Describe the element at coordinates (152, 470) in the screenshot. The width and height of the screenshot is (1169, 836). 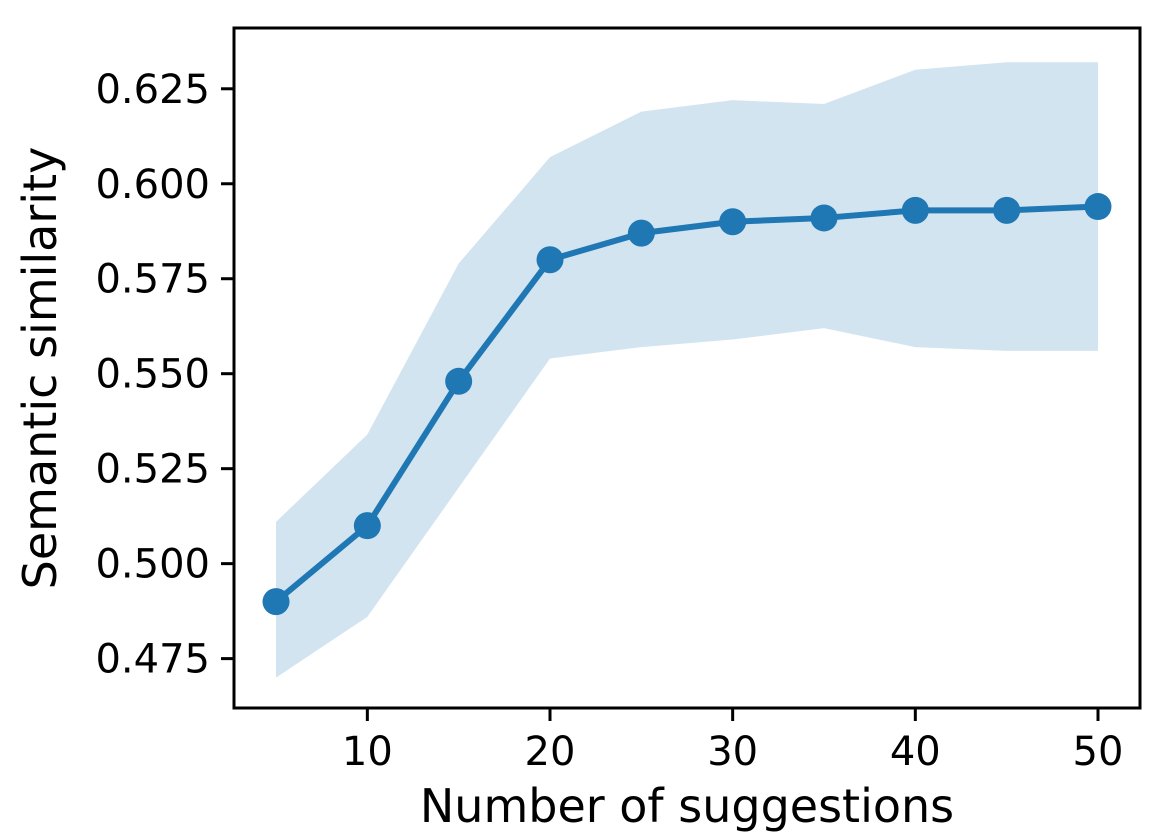
I see `y-tick-label: 0.525` at that location.